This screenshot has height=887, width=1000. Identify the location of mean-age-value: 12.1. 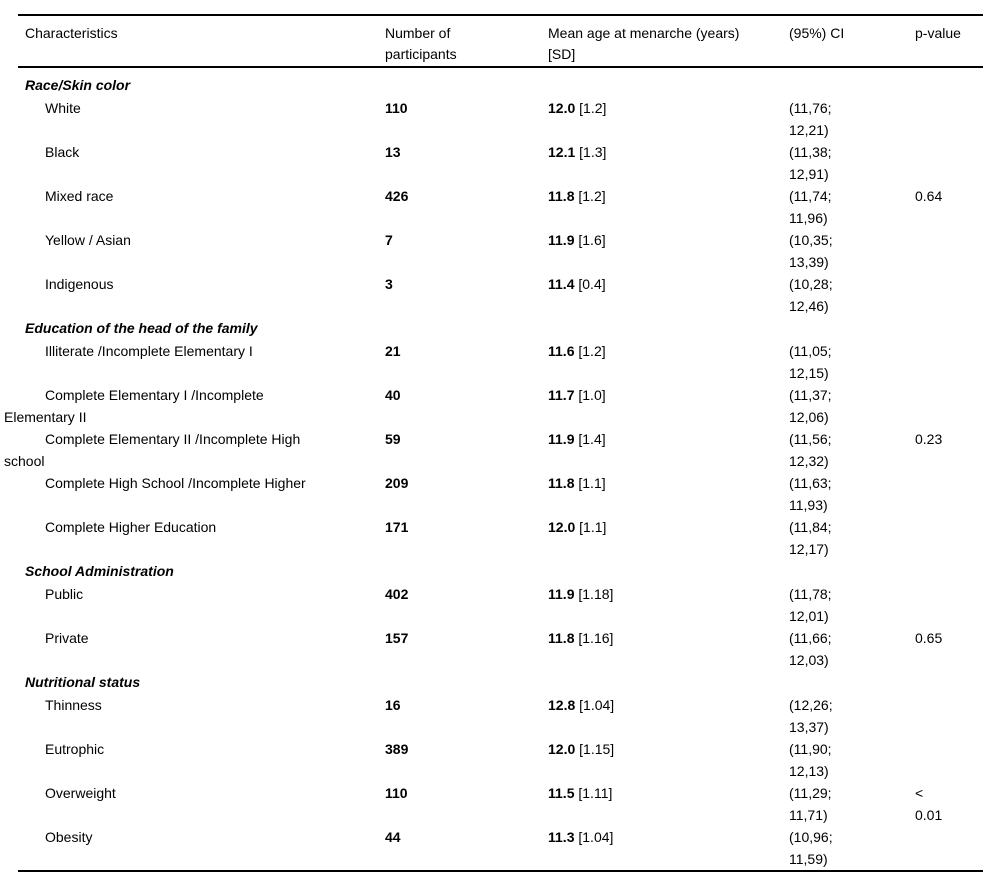
(562, 152).